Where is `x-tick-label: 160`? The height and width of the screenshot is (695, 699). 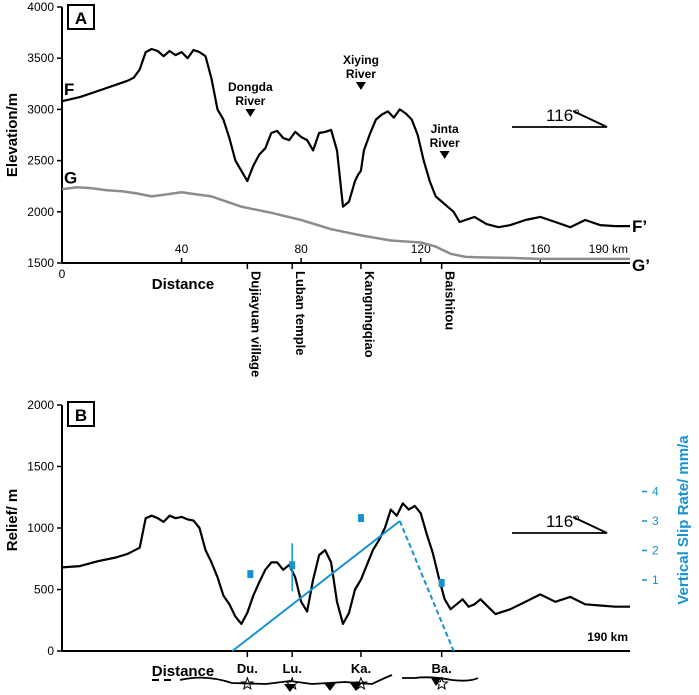
x-tick-label: 160 is located at coordinates (540, 249).